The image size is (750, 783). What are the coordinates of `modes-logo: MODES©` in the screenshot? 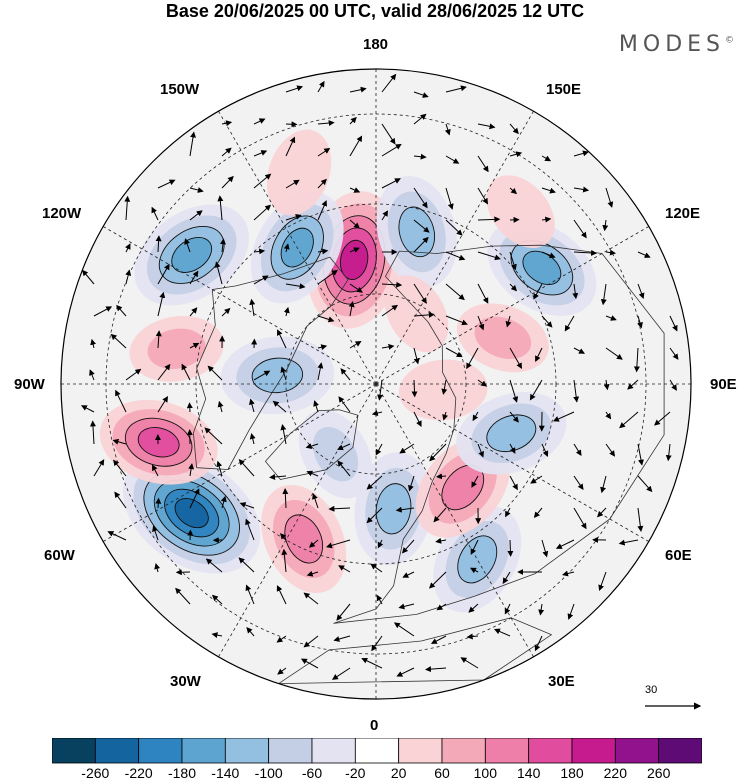 It's located at (676, 44).